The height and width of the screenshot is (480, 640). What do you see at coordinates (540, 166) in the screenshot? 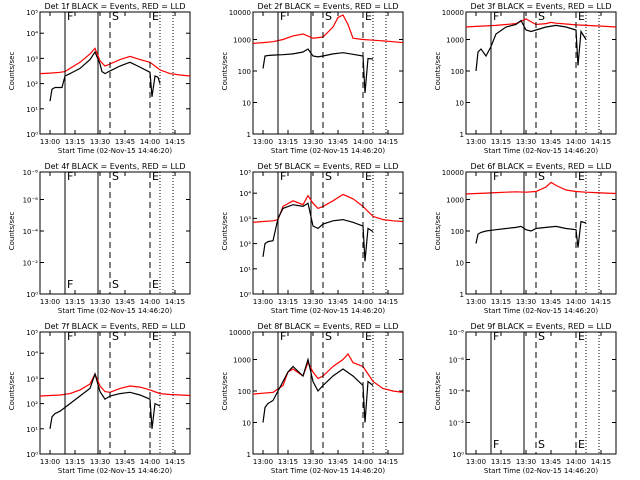
I see `chart-title: Det 6f BLACK = Events, RED = LLD` at bounding box center [540, 166].